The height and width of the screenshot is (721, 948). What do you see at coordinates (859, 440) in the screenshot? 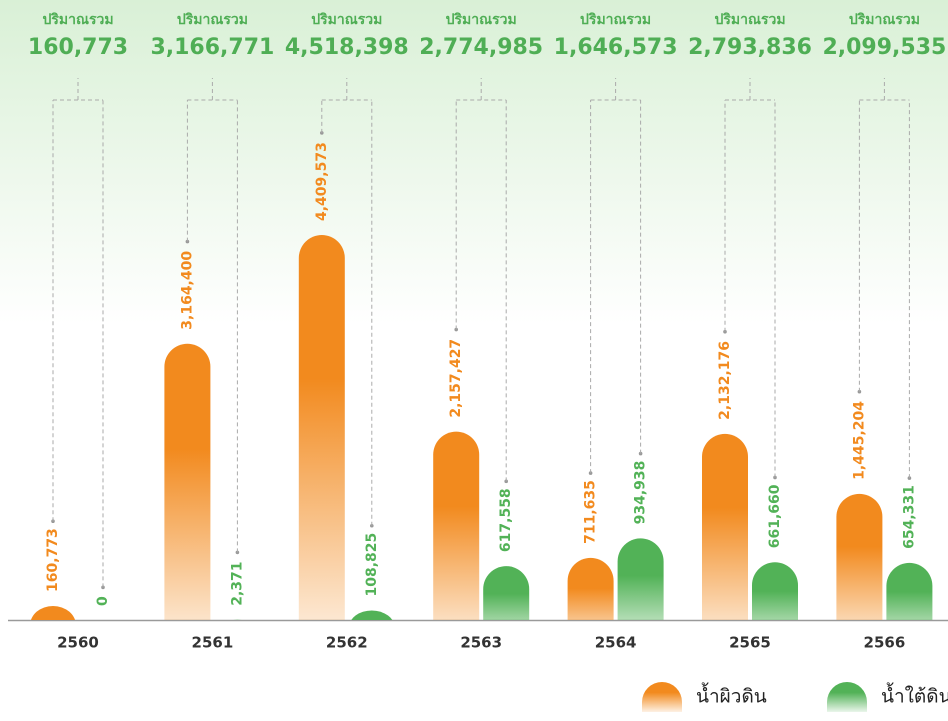
I see `value-label: 1,445,204` at bounding box center [859, 440].